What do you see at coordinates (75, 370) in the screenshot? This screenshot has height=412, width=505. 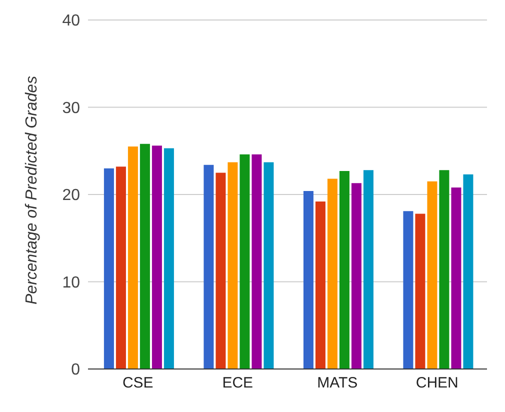 I see `y-tick-label: 0` at bounding box center [75, 370].